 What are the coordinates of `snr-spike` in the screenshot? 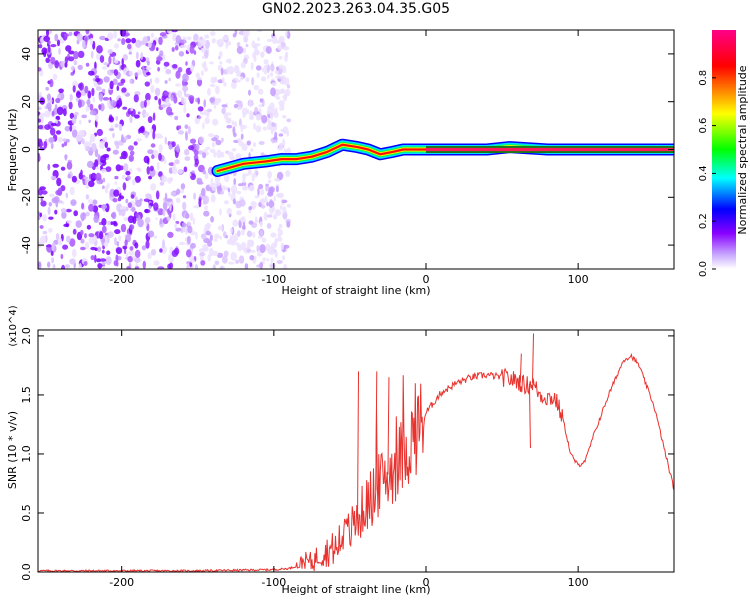 It's located at (388, 426).